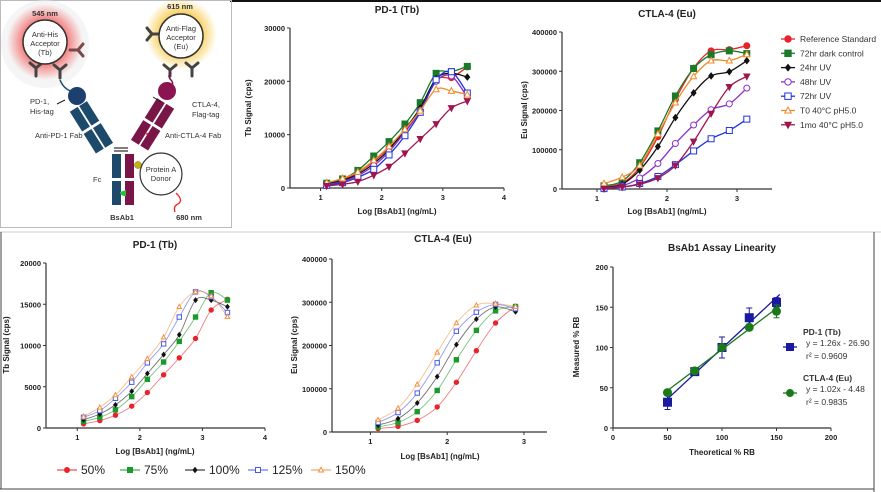 This screenshot has width=881, height=492. I want to click on y-tick-label: 100, so click(601, 348).